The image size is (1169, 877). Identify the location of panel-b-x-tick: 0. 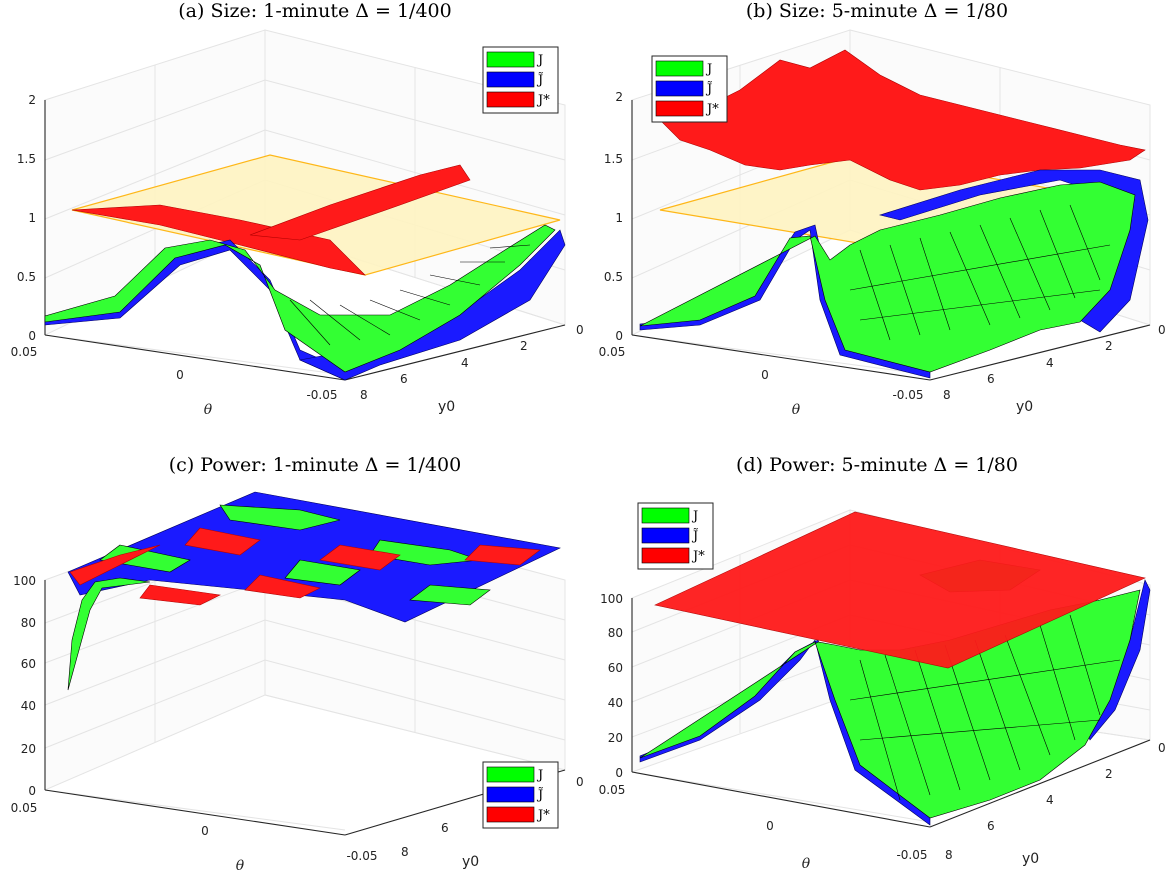
(765, 375).